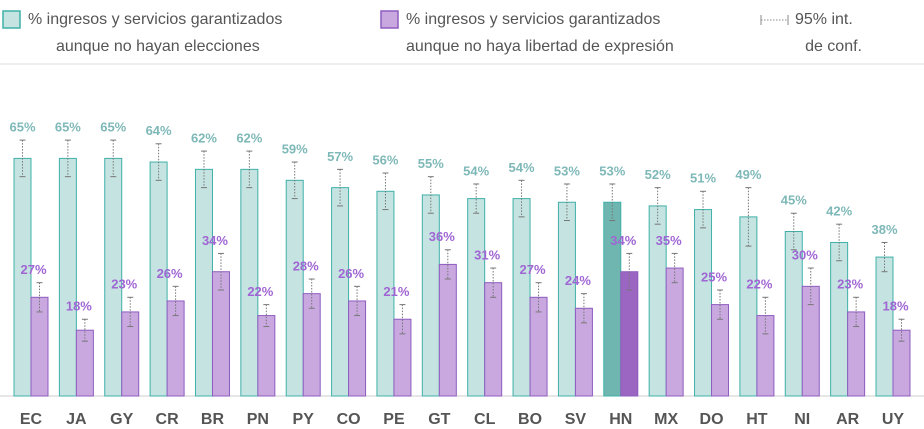  I want to click on value-label: 55%, so click(431, 163).